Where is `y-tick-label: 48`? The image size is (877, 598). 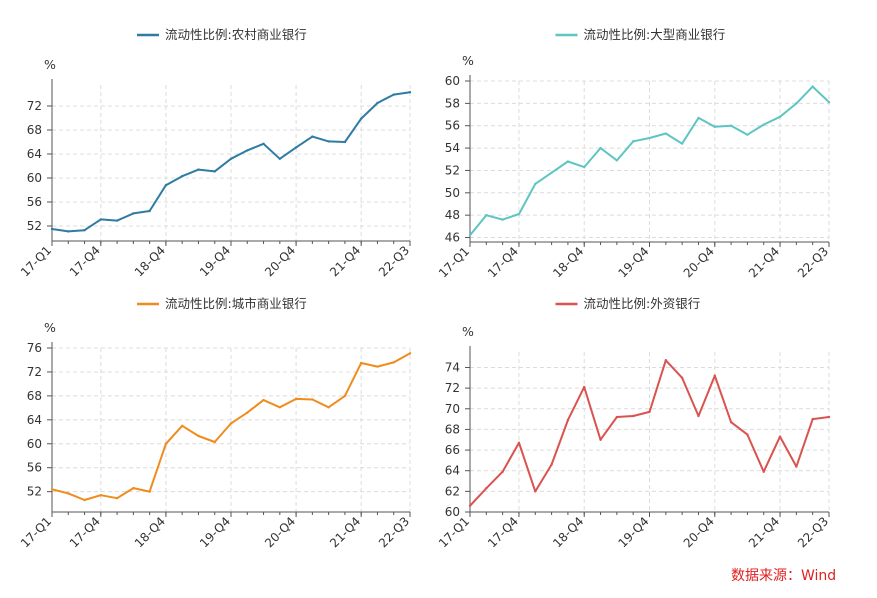
y-tick-label: 48 is located at coordinates (452, 215).